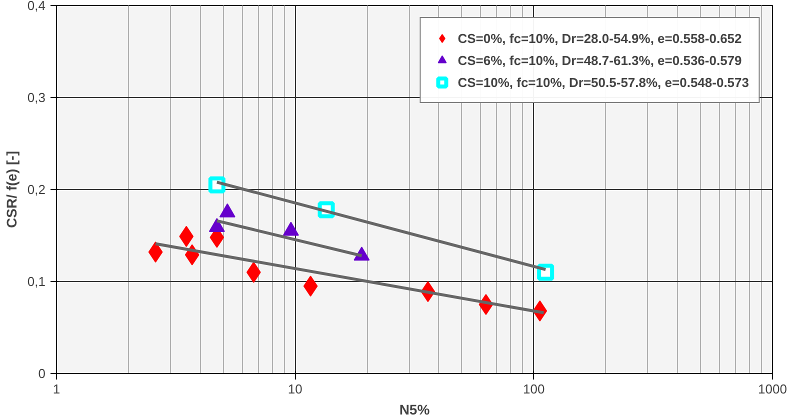  I want to click on legend-label: CS=6%, fc=10%, Dr=48.7-61.3%, e=0.536-0.579, so click(600, 60).